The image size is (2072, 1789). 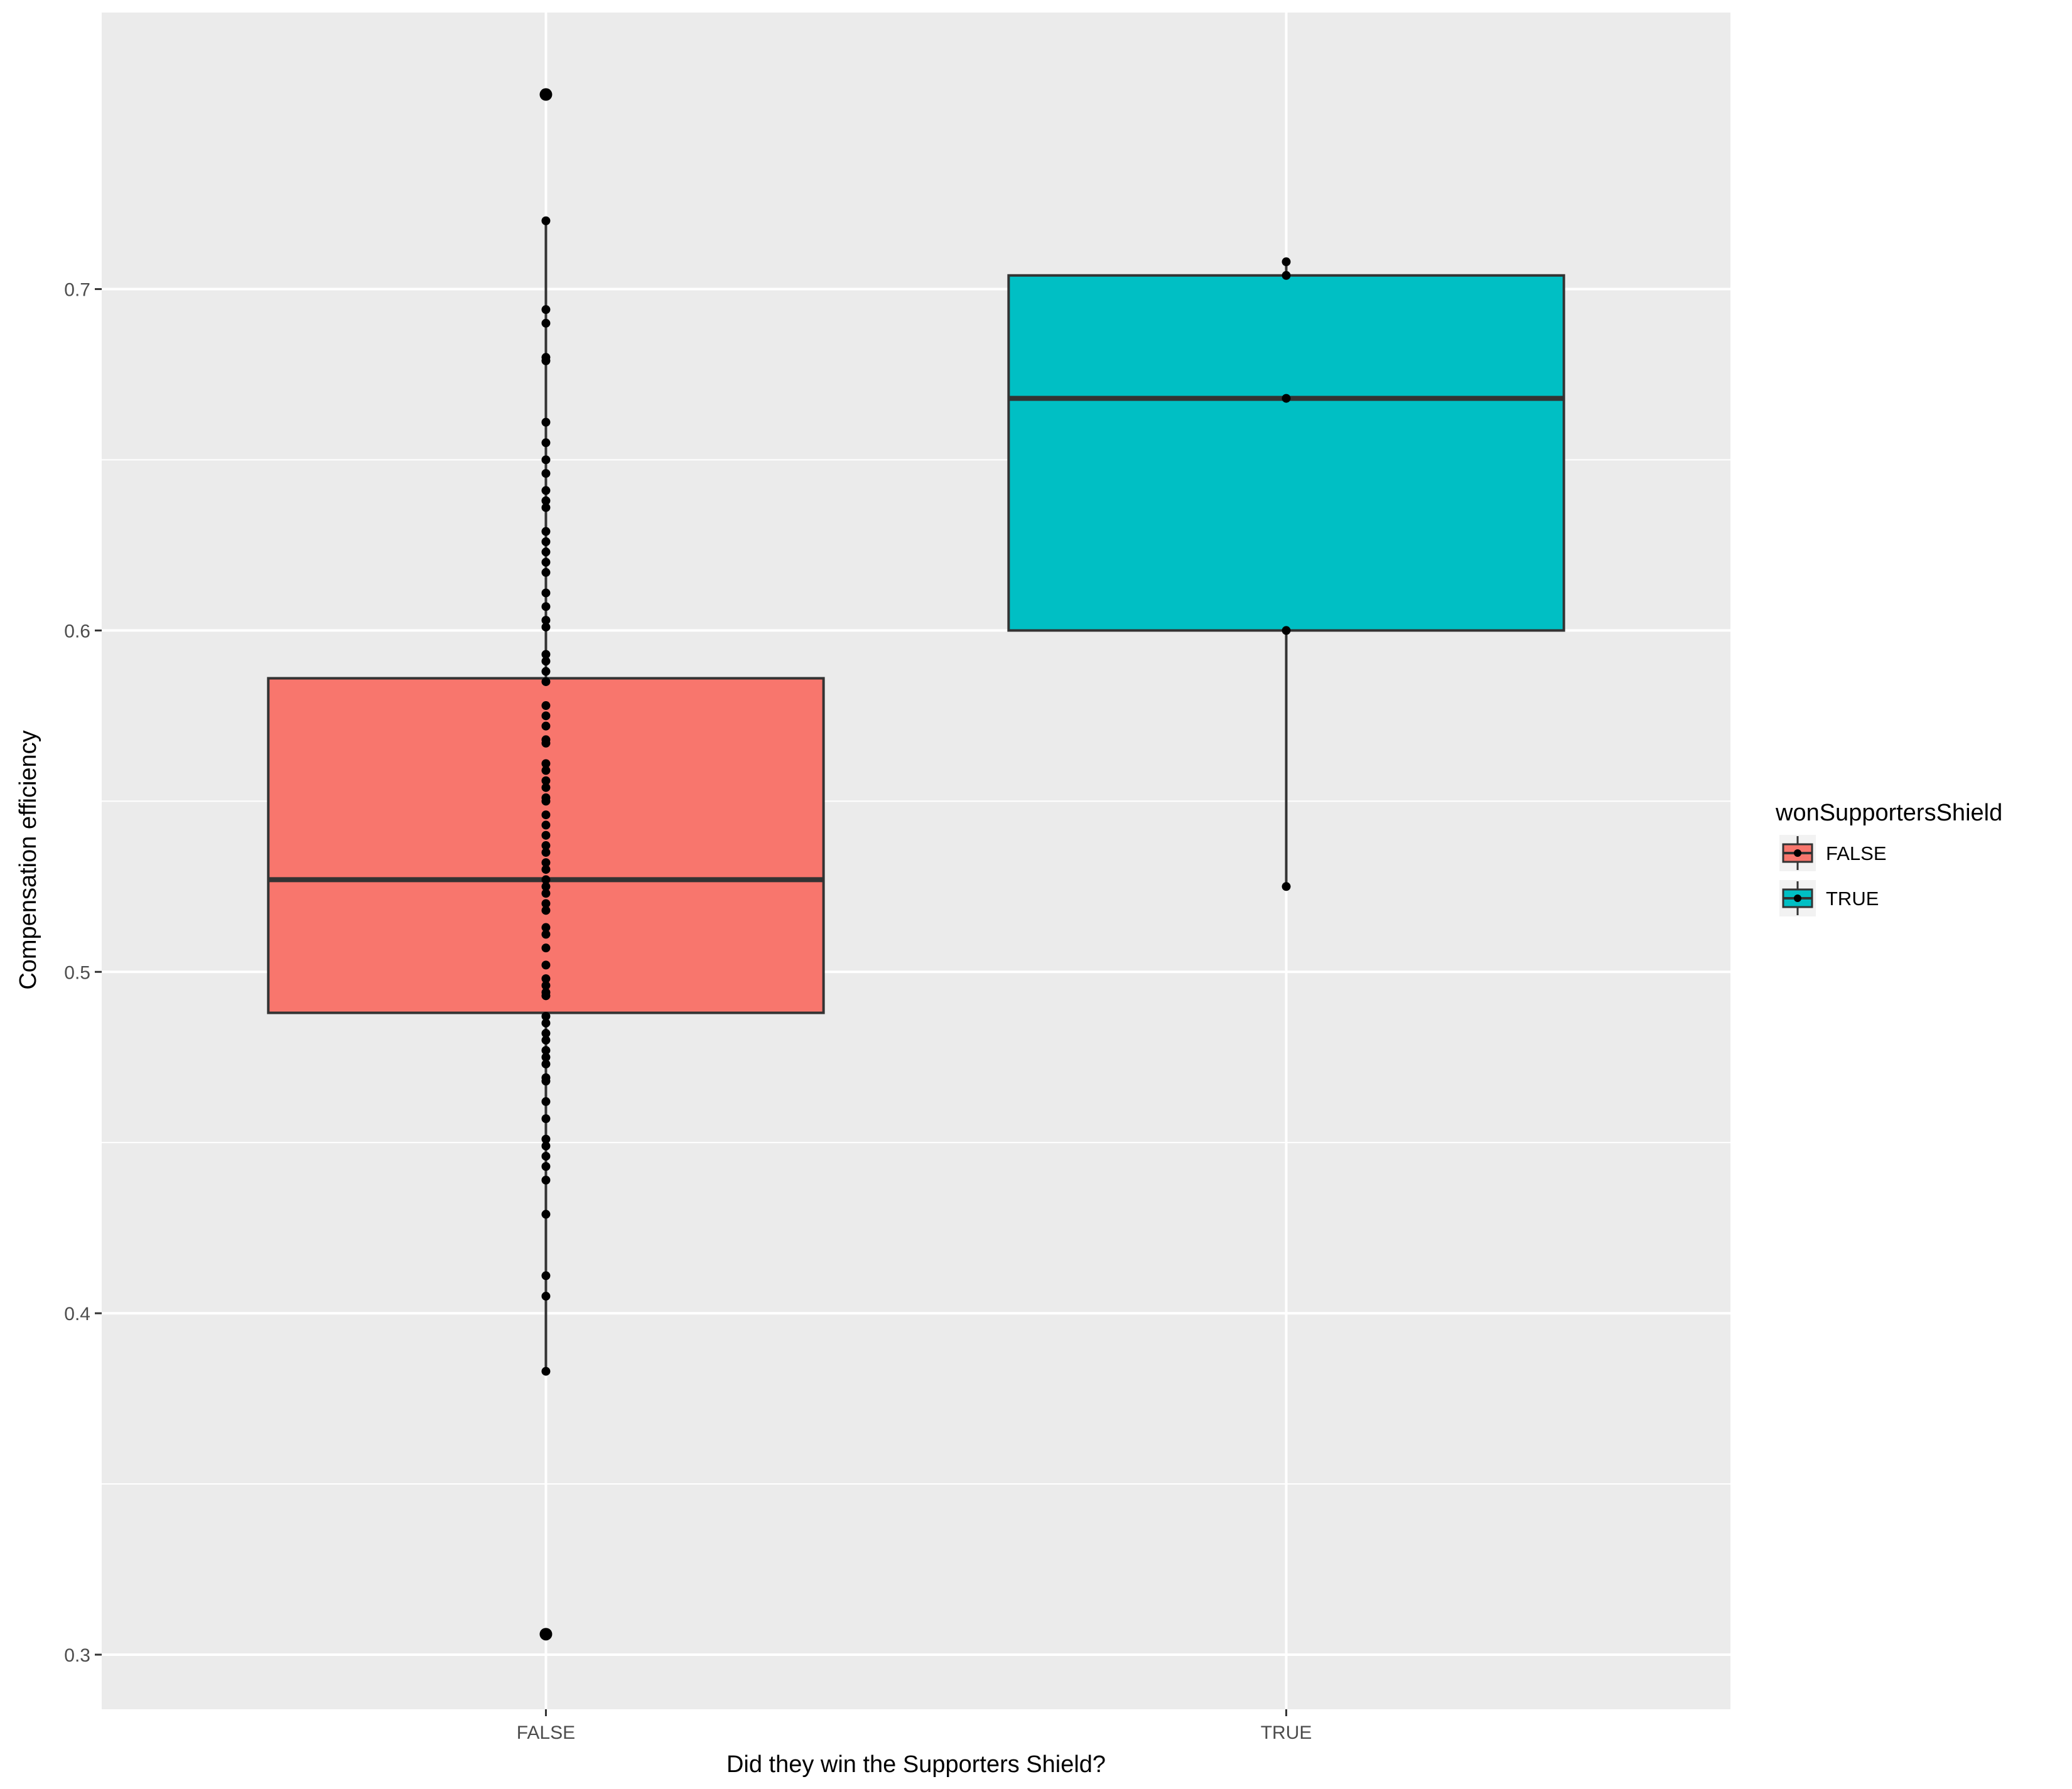 What do you see at coordinates (546, 1732) in the screenshot?
I see `x-tick-label: FALSE` at bounding box center [546, 1732].